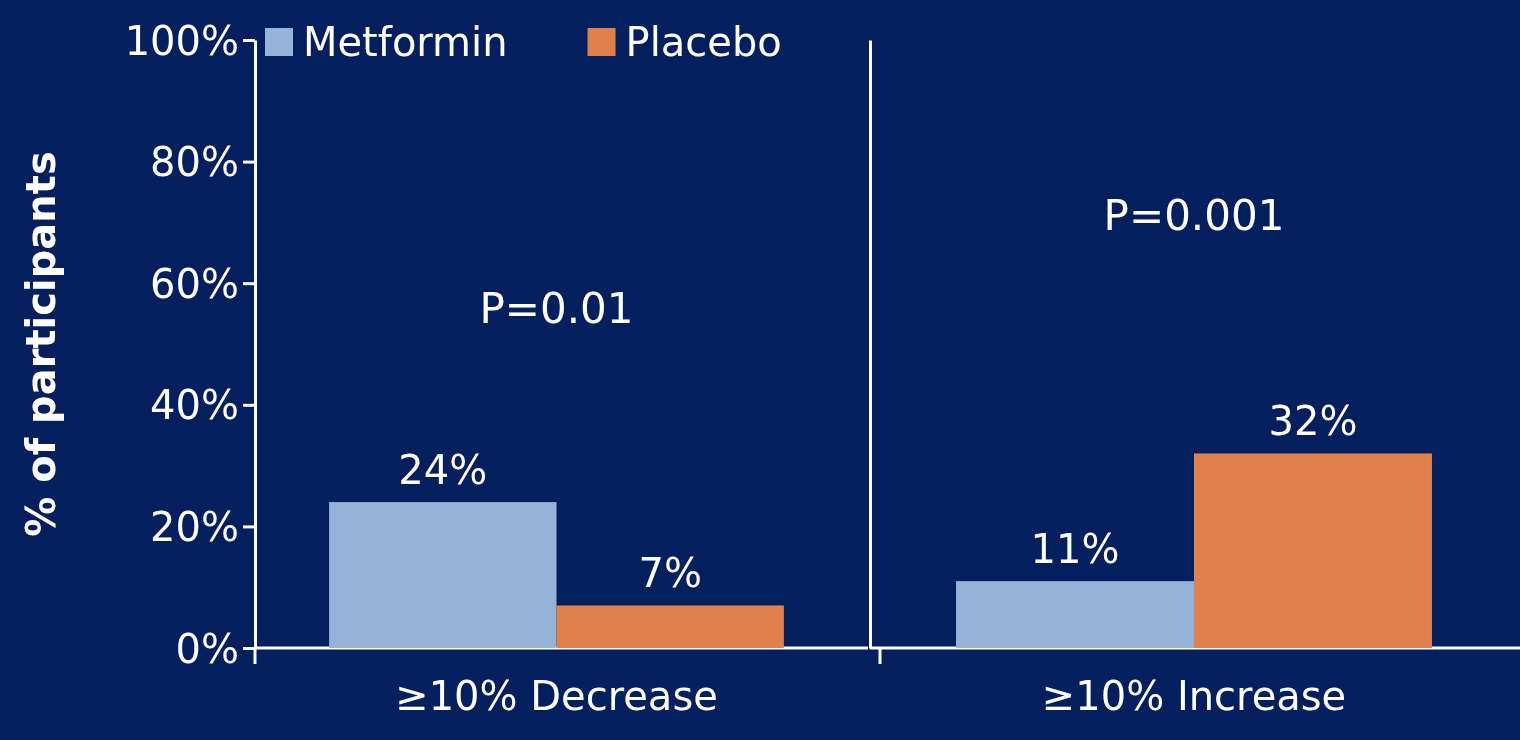 This screenshot has height=740, width=1520. What do you see at coordinates (556, 308) in the screenshot?
I see `annotation: P=0.01` at bounding box center [556, 308].